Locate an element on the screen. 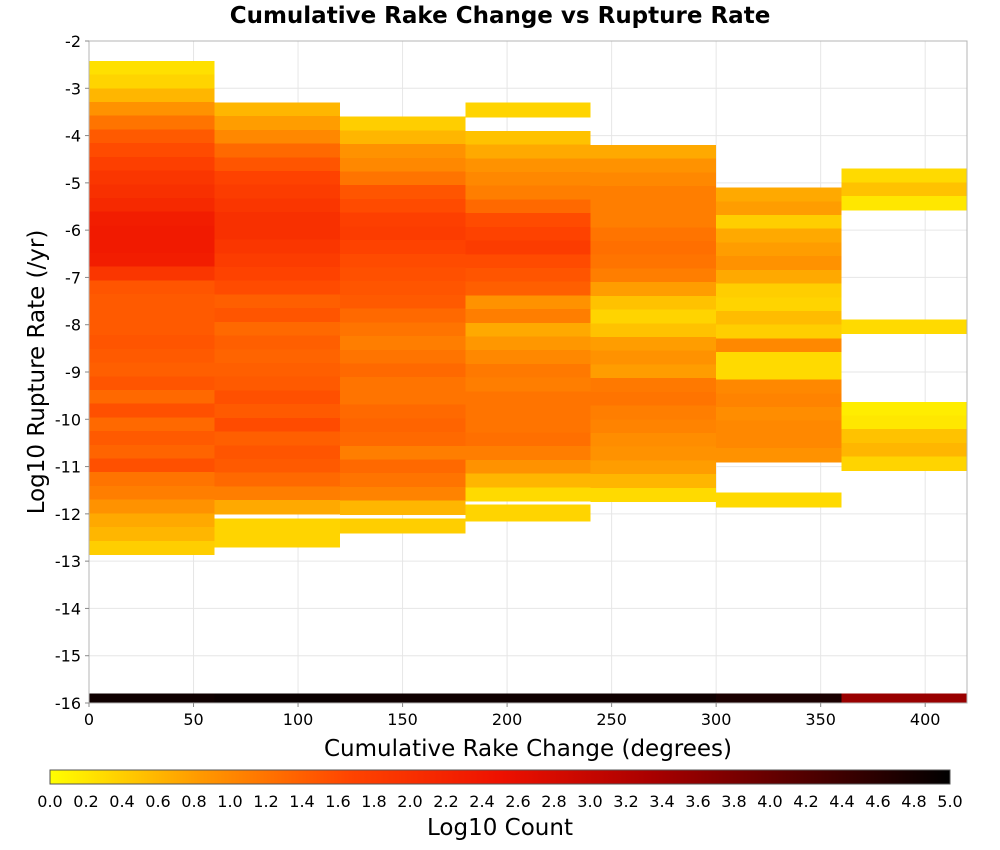  colorbar-tick-label: 4.6 is located at coordinates (877, 801).